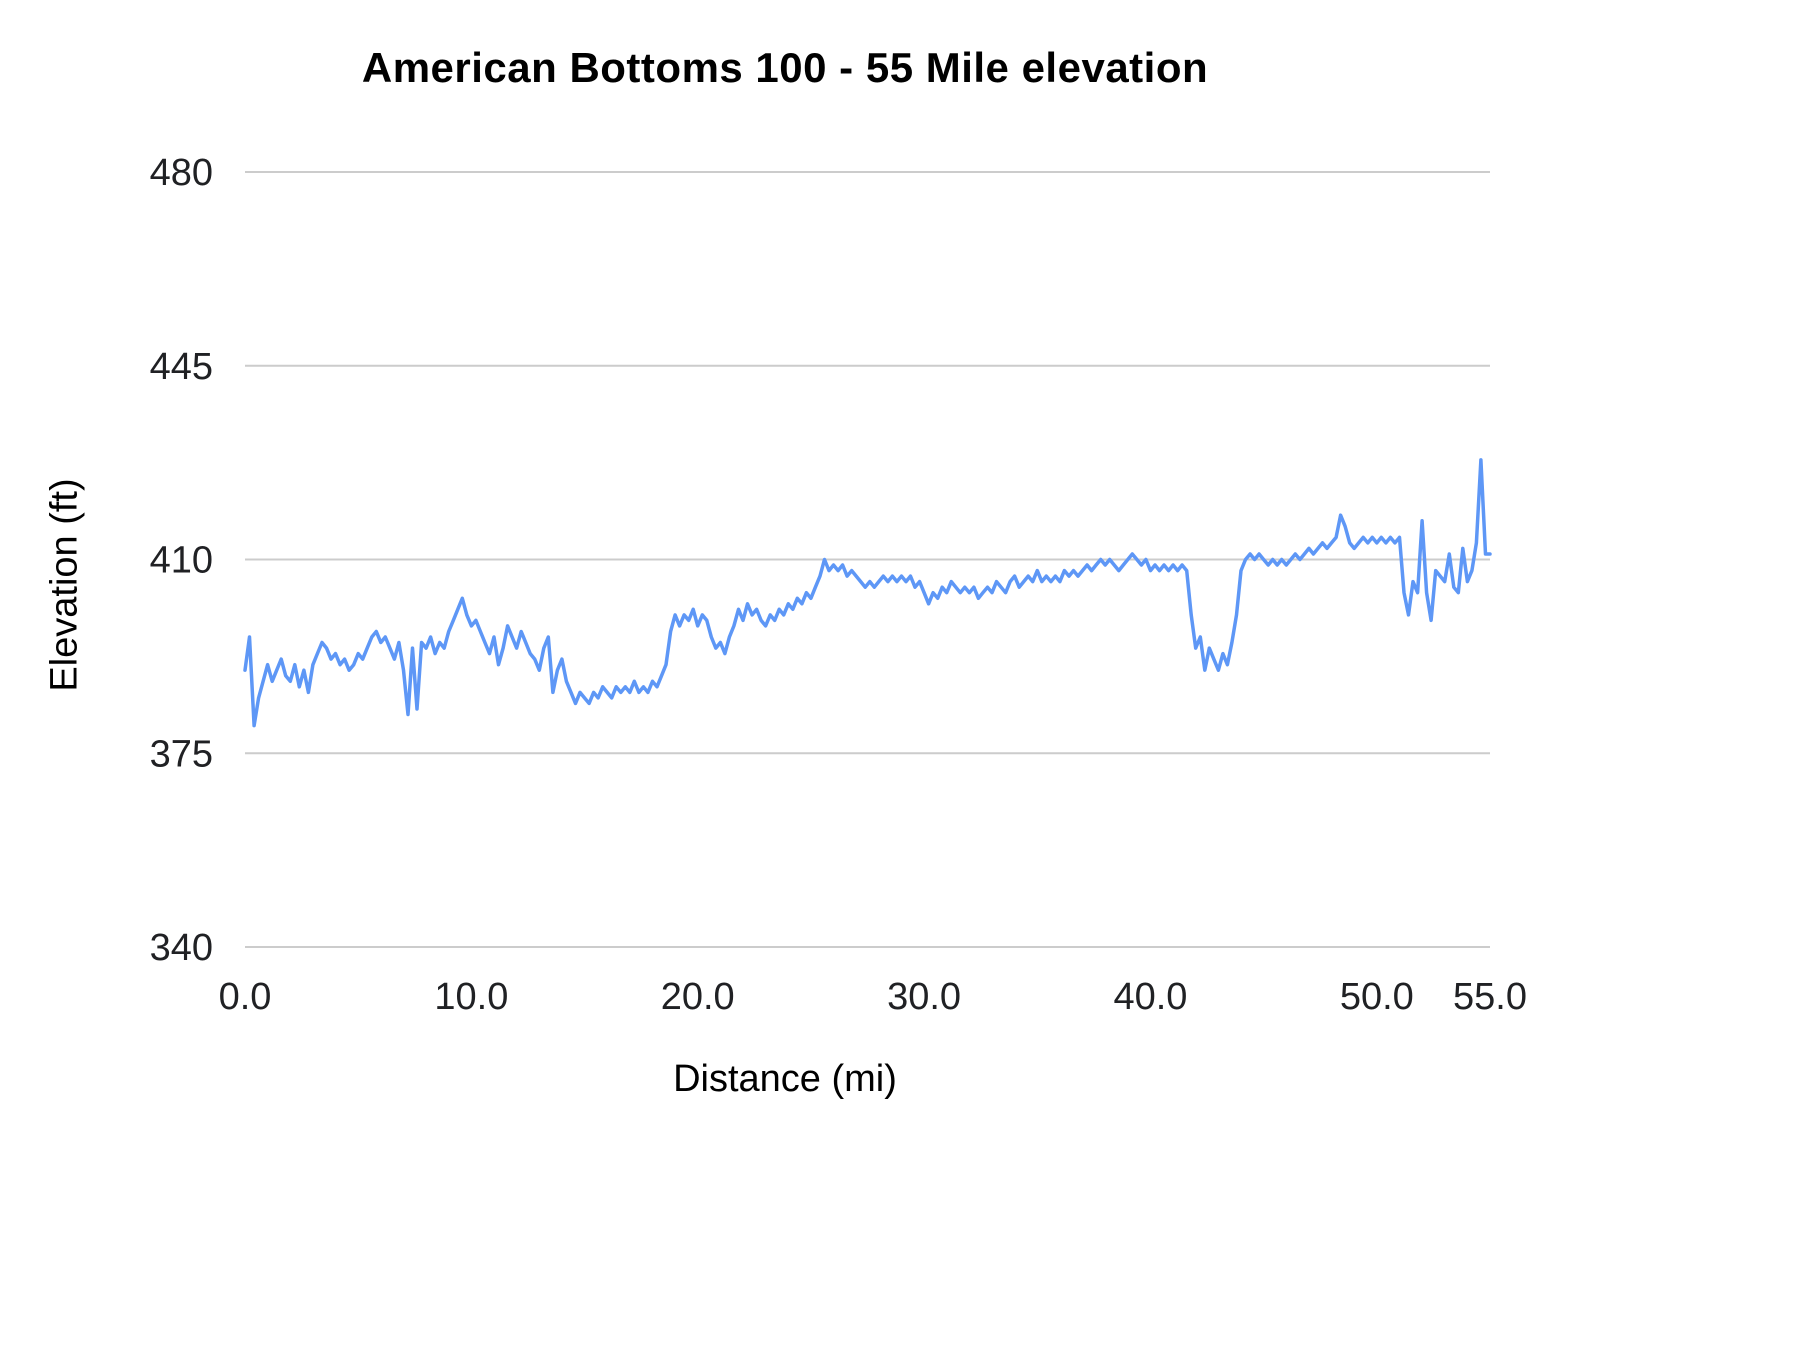 Image resolution: width=1800 pixels, height=1350 pixels. I want to click on x-tick-label: 40.0, so click(1150, 997).